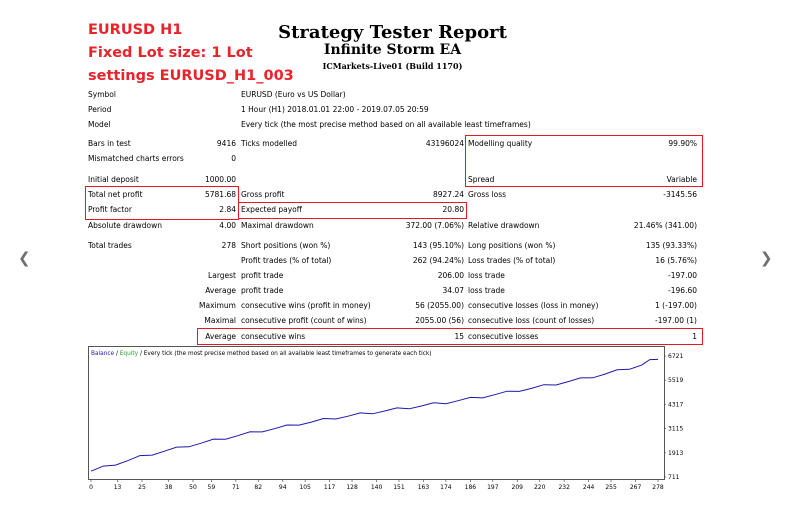 This screenshot has width=790, height=516. I want to click on largest-label: Largest, so click(222, 275).